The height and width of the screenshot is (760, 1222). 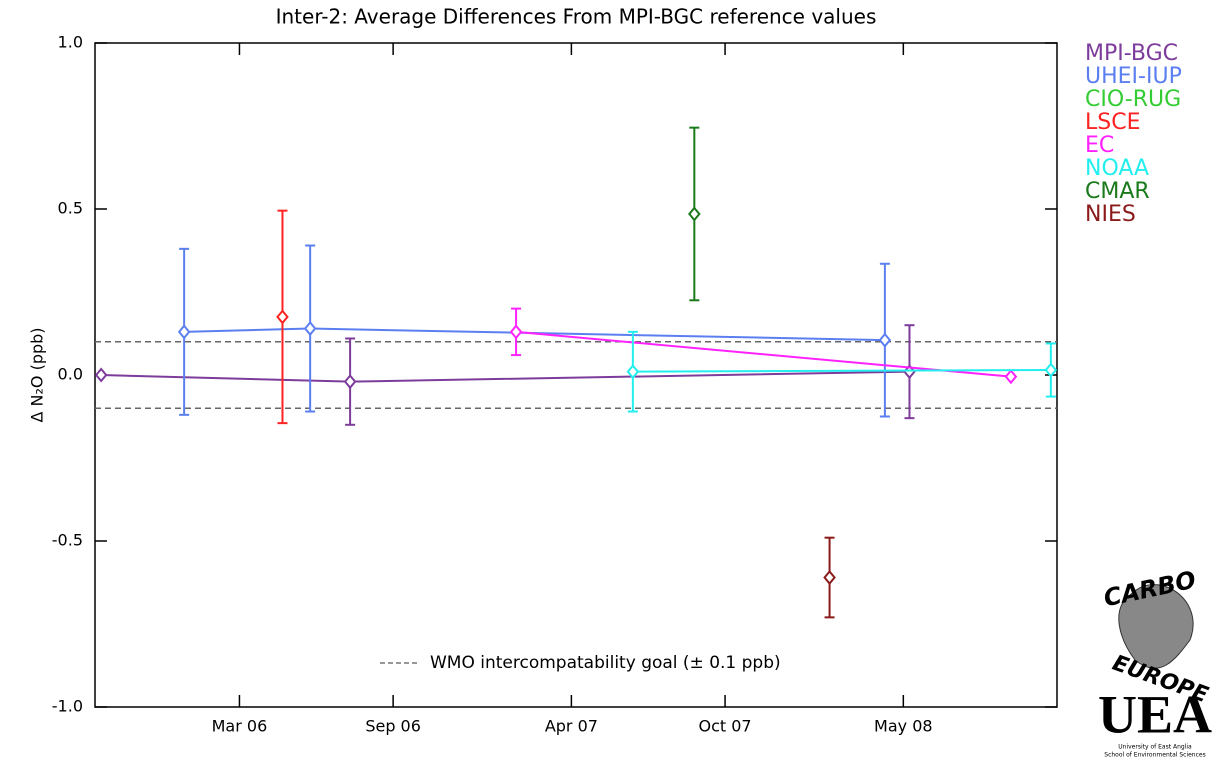 I want to click on legend-entry: UHEI-IUP, so click(x=1133, y=76).